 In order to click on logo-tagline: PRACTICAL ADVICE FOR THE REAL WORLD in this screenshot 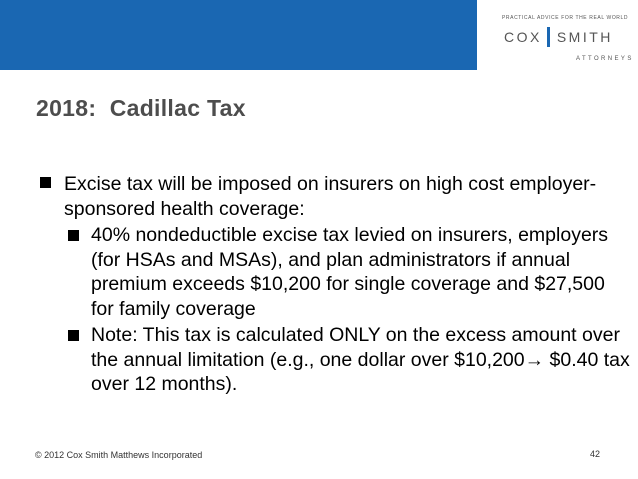, I will do `click(565, 18)`.